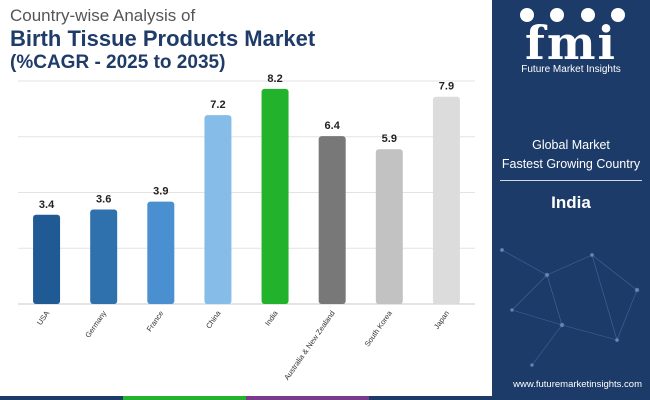  Describe the element at coordinates (571, 145) in the screenshot. I see `sidebar-label-global: Global Market` at that location.